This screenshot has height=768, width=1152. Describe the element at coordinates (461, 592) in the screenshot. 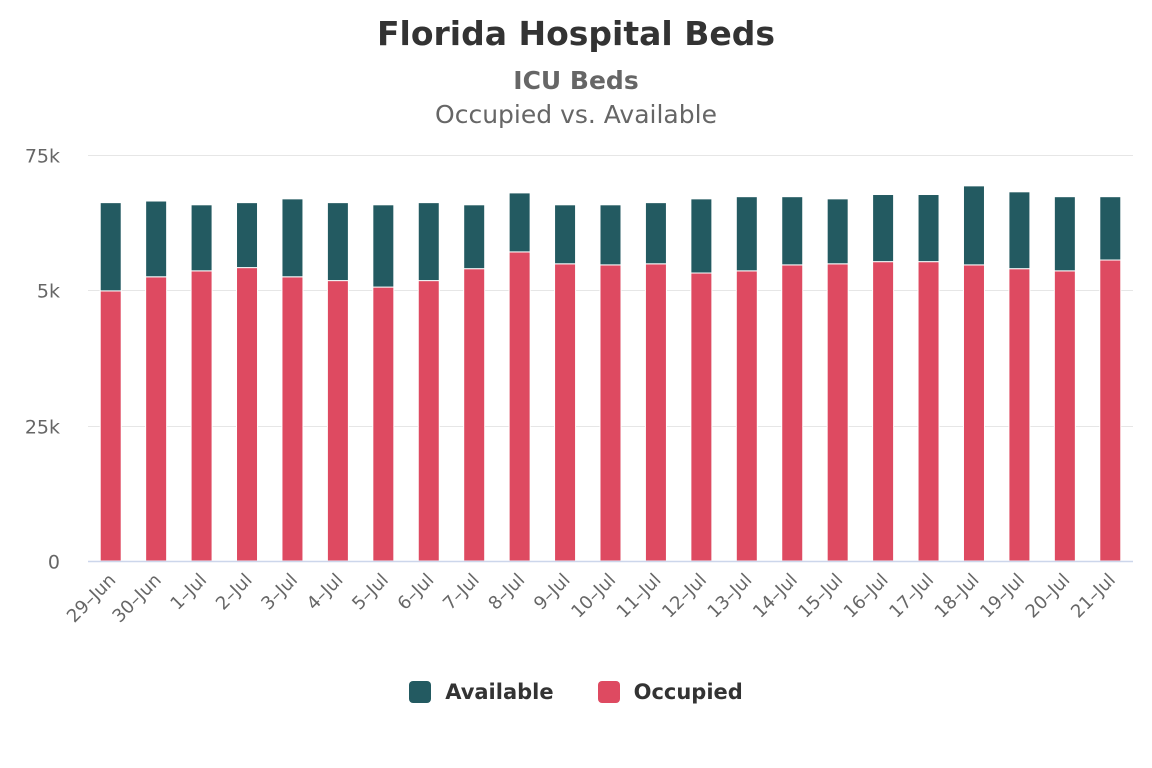

I see `x-tick-label: 7–Jul` at that location.